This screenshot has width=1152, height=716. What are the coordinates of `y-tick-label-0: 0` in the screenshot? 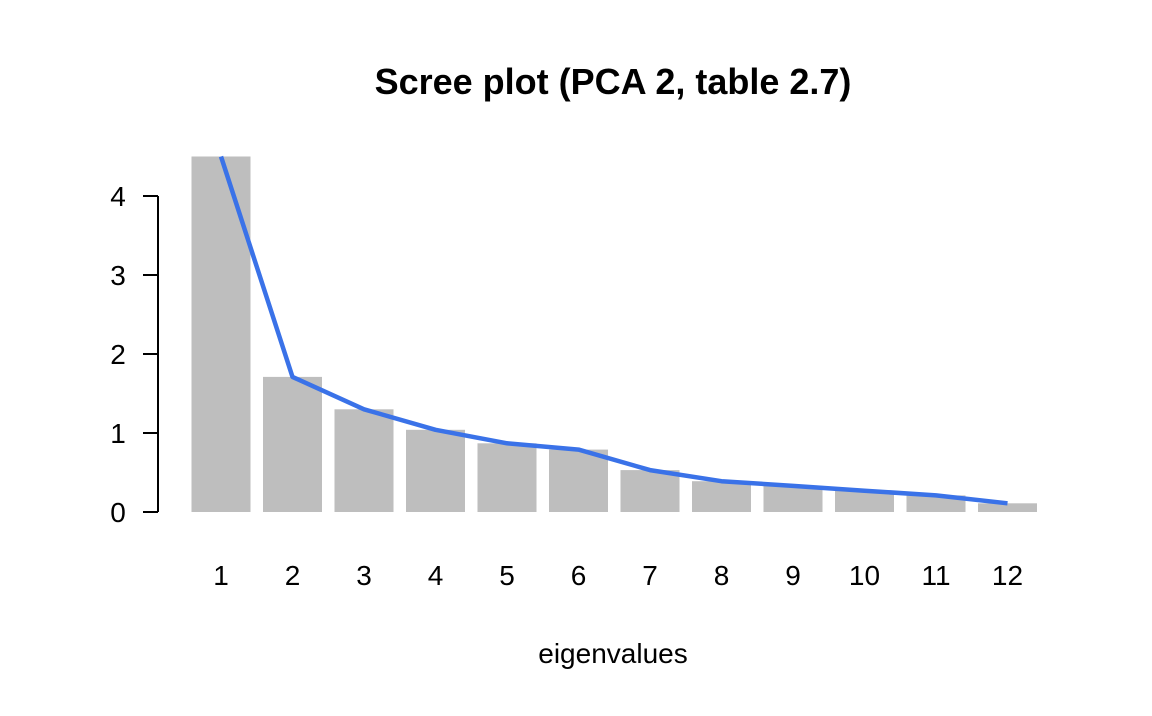 It's located at (118, 512).